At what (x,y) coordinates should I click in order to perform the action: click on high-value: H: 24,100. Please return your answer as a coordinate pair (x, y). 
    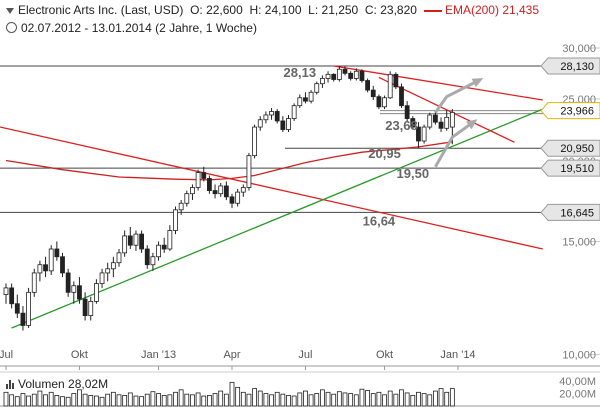
    Looking at the image, I should click on (275, 10).